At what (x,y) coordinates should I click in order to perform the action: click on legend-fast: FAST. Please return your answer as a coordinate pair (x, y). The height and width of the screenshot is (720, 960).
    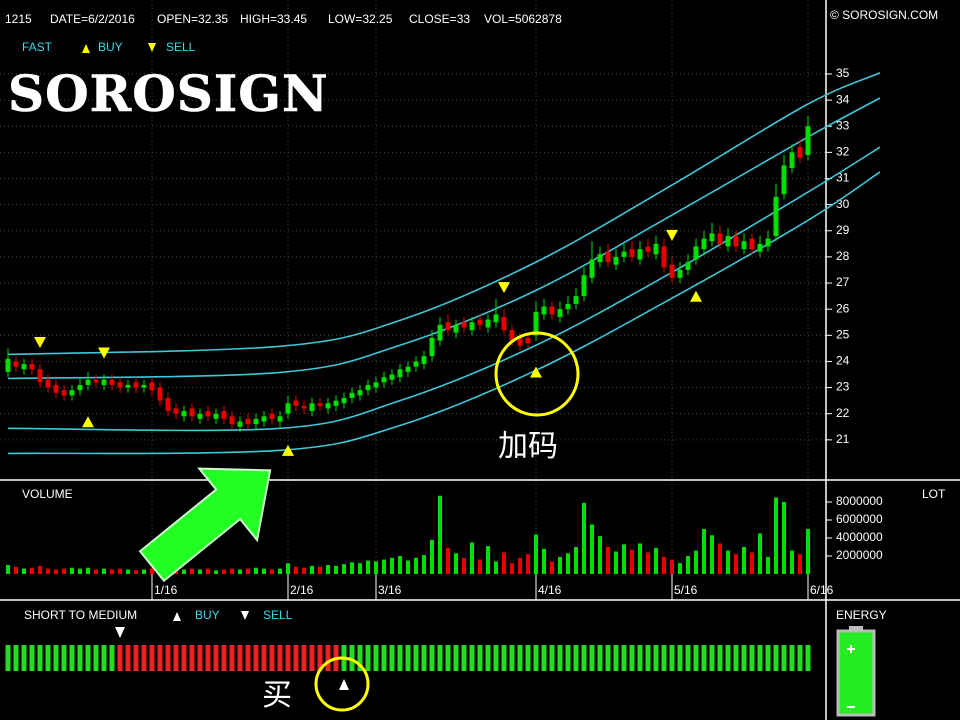
    Looking at the image, I should click on (37, 47).